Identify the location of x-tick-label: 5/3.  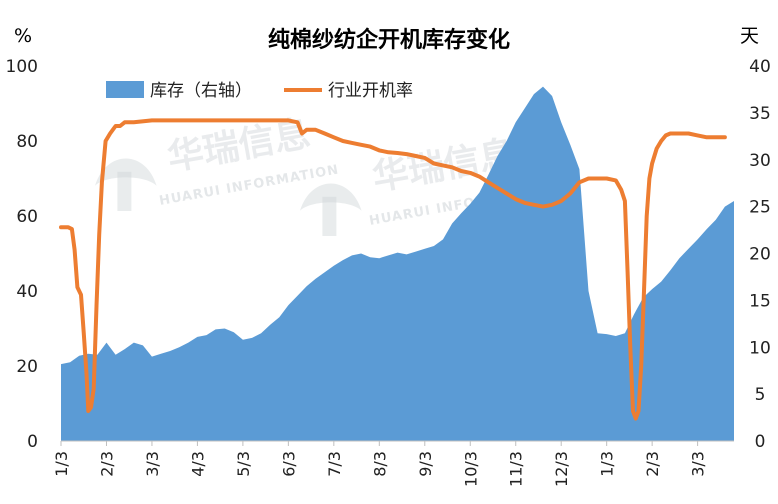
(243, 464).